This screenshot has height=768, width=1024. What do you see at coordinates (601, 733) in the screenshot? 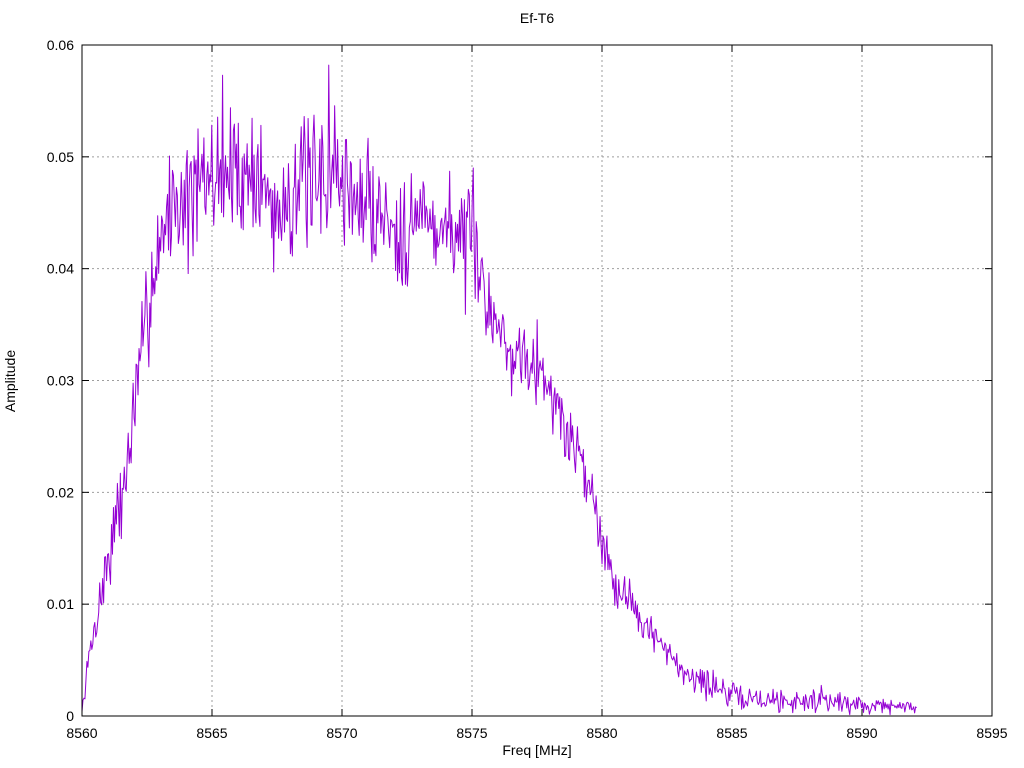
I see `x-tick-label: 8580` at bounding box center [601, 733].